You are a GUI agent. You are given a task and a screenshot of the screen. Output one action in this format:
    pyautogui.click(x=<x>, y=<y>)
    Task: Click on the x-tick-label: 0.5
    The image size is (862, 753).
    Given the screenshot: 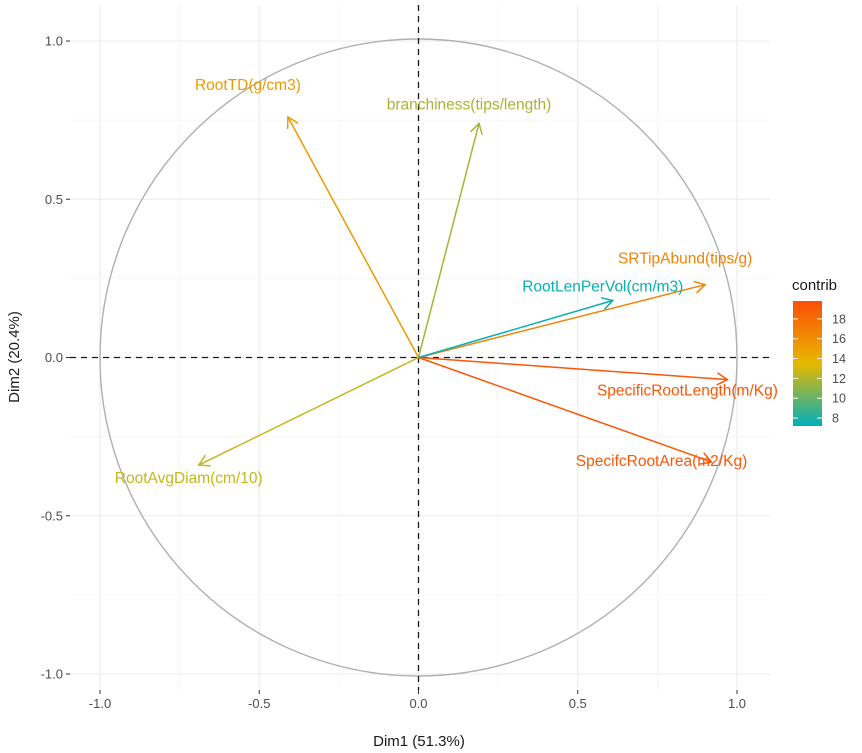 What is the action you would take?
    pyautogui.click(x=578, y=703)
    